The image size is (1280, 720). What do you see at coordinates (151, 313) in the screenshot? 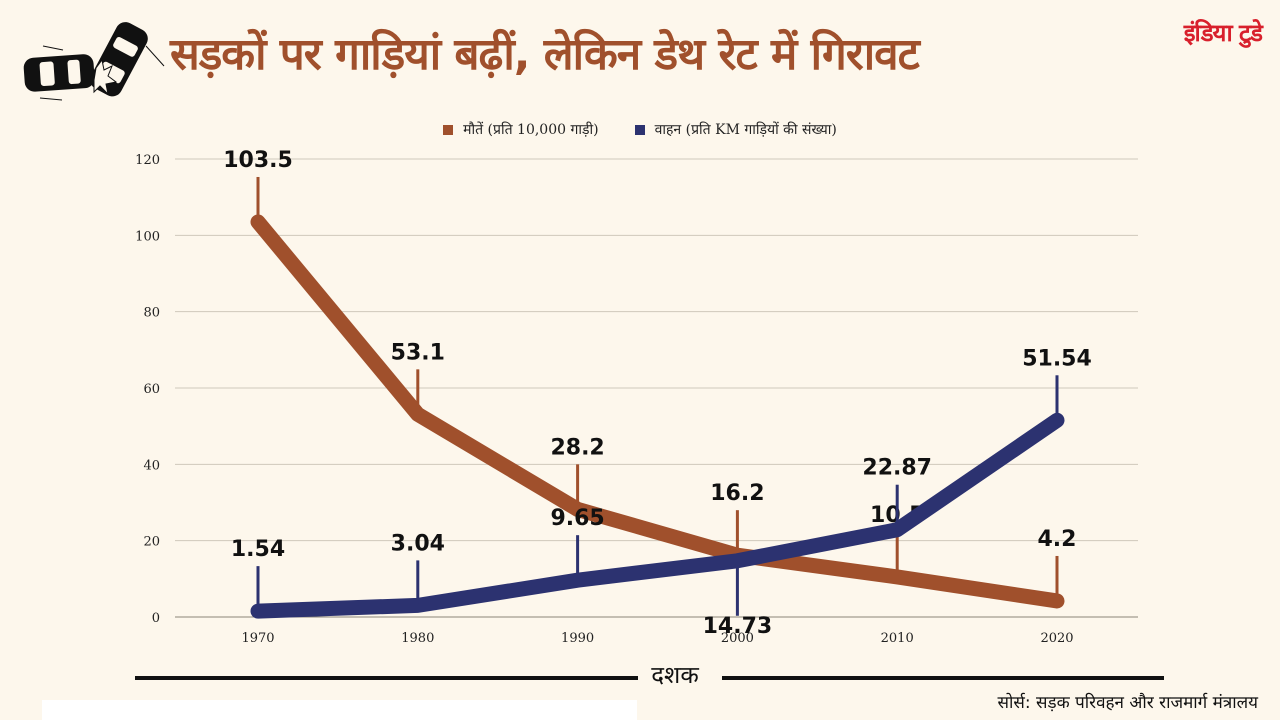
I see `y-tick-label: 80` at bounding box center [151, 313].